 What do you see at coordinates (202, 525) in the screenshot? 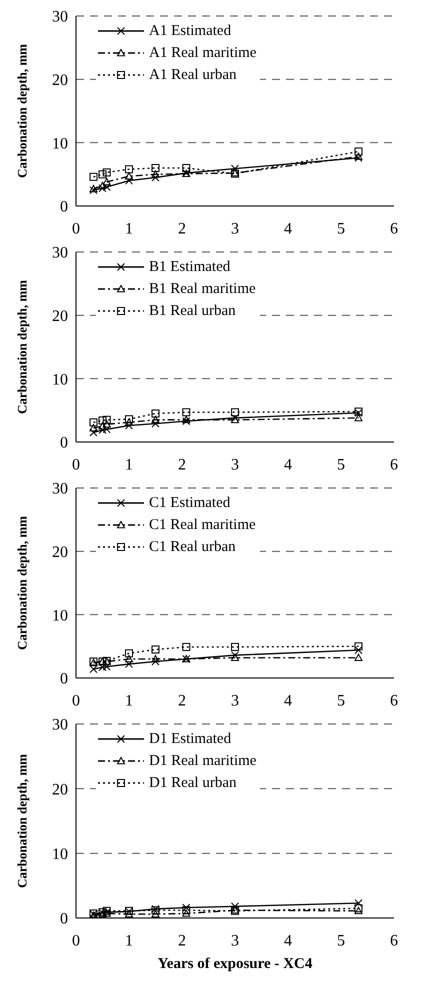
I see `legend-label: C1 Real maritime` at bounding box center [202, 525].